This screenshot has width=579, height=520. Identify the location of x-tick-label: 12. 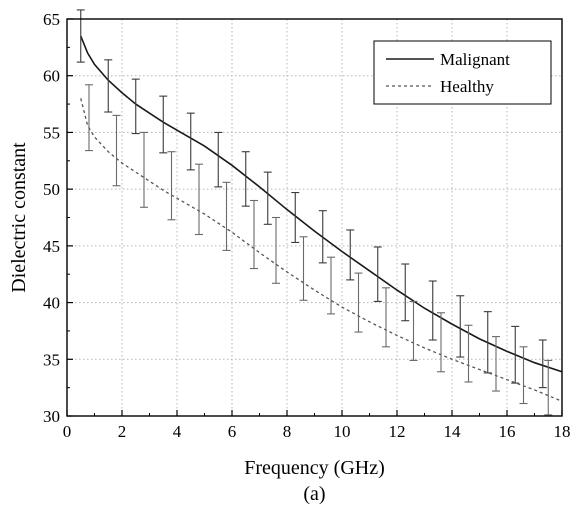
(397, 431).